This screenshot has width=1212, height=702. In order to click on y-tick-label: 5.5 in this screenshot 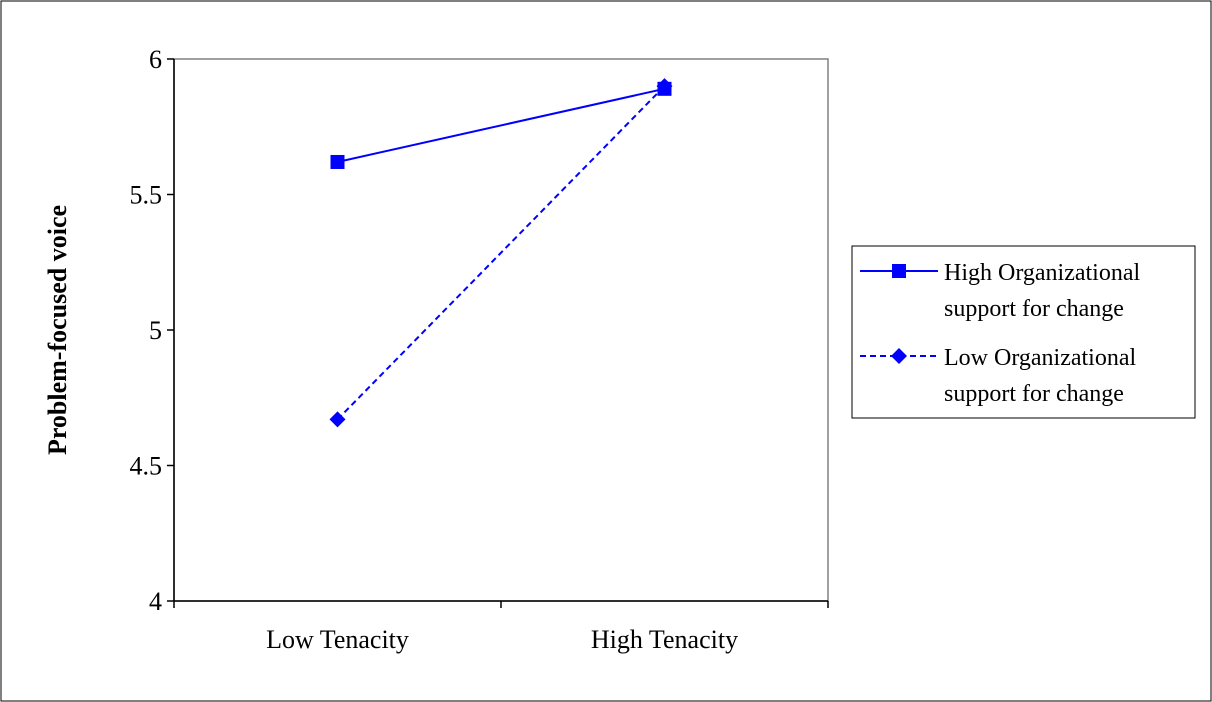, I will do `click(146, 195)`.